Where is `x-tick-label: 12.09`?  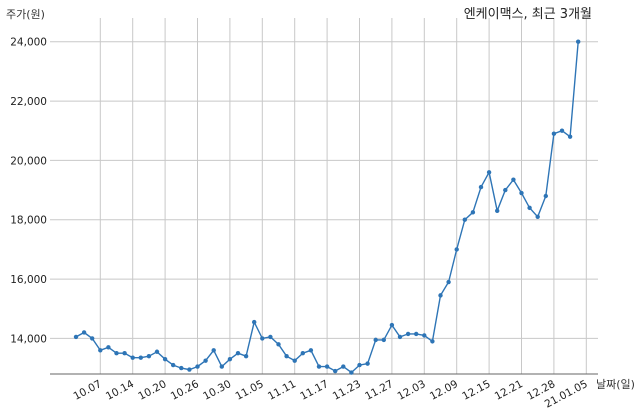
x-tick-label: 12.09 is located at coordinates (444, 390).